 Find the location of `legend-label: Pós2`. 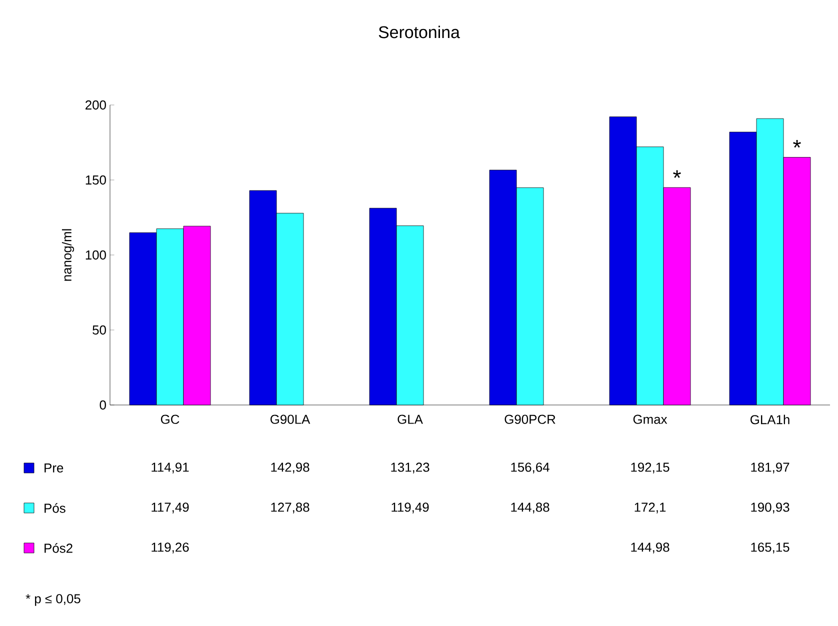

legend-label: Pós2 is located at coordinates (58, 548).